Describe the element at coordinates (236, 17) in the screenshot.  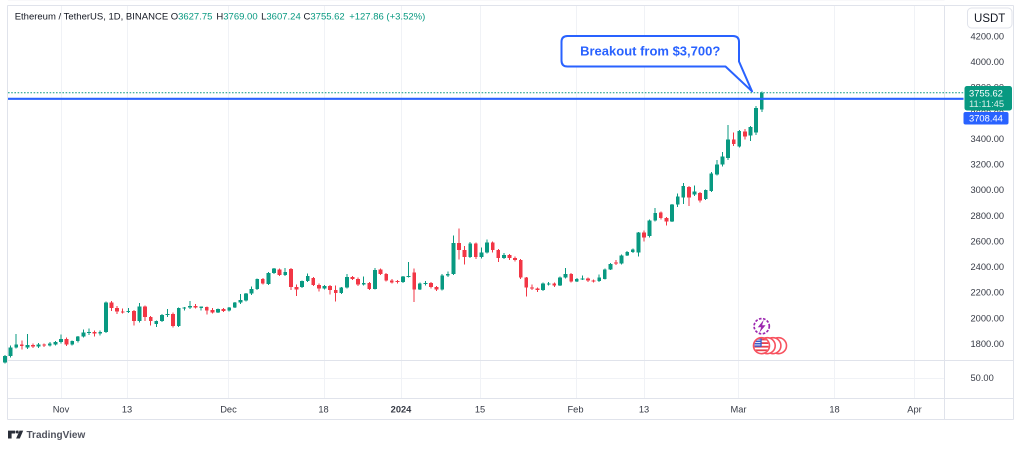
I see `svg-text: H3769.00` at that location.